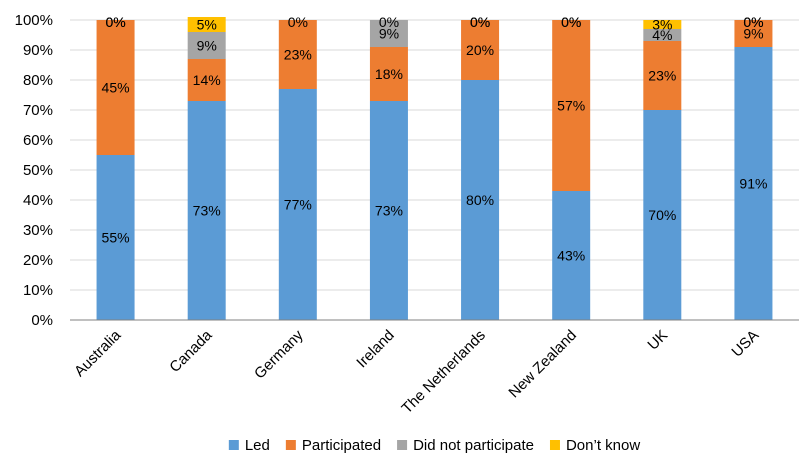  I want to click on y-tick-label: 80%, so click(38, 80).